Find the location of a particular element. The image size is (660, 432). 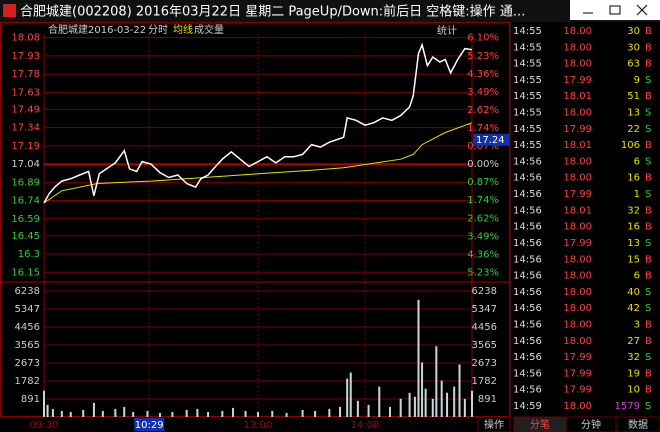

y2-tick-label: 4.36% is located at coordinates (483, 74).